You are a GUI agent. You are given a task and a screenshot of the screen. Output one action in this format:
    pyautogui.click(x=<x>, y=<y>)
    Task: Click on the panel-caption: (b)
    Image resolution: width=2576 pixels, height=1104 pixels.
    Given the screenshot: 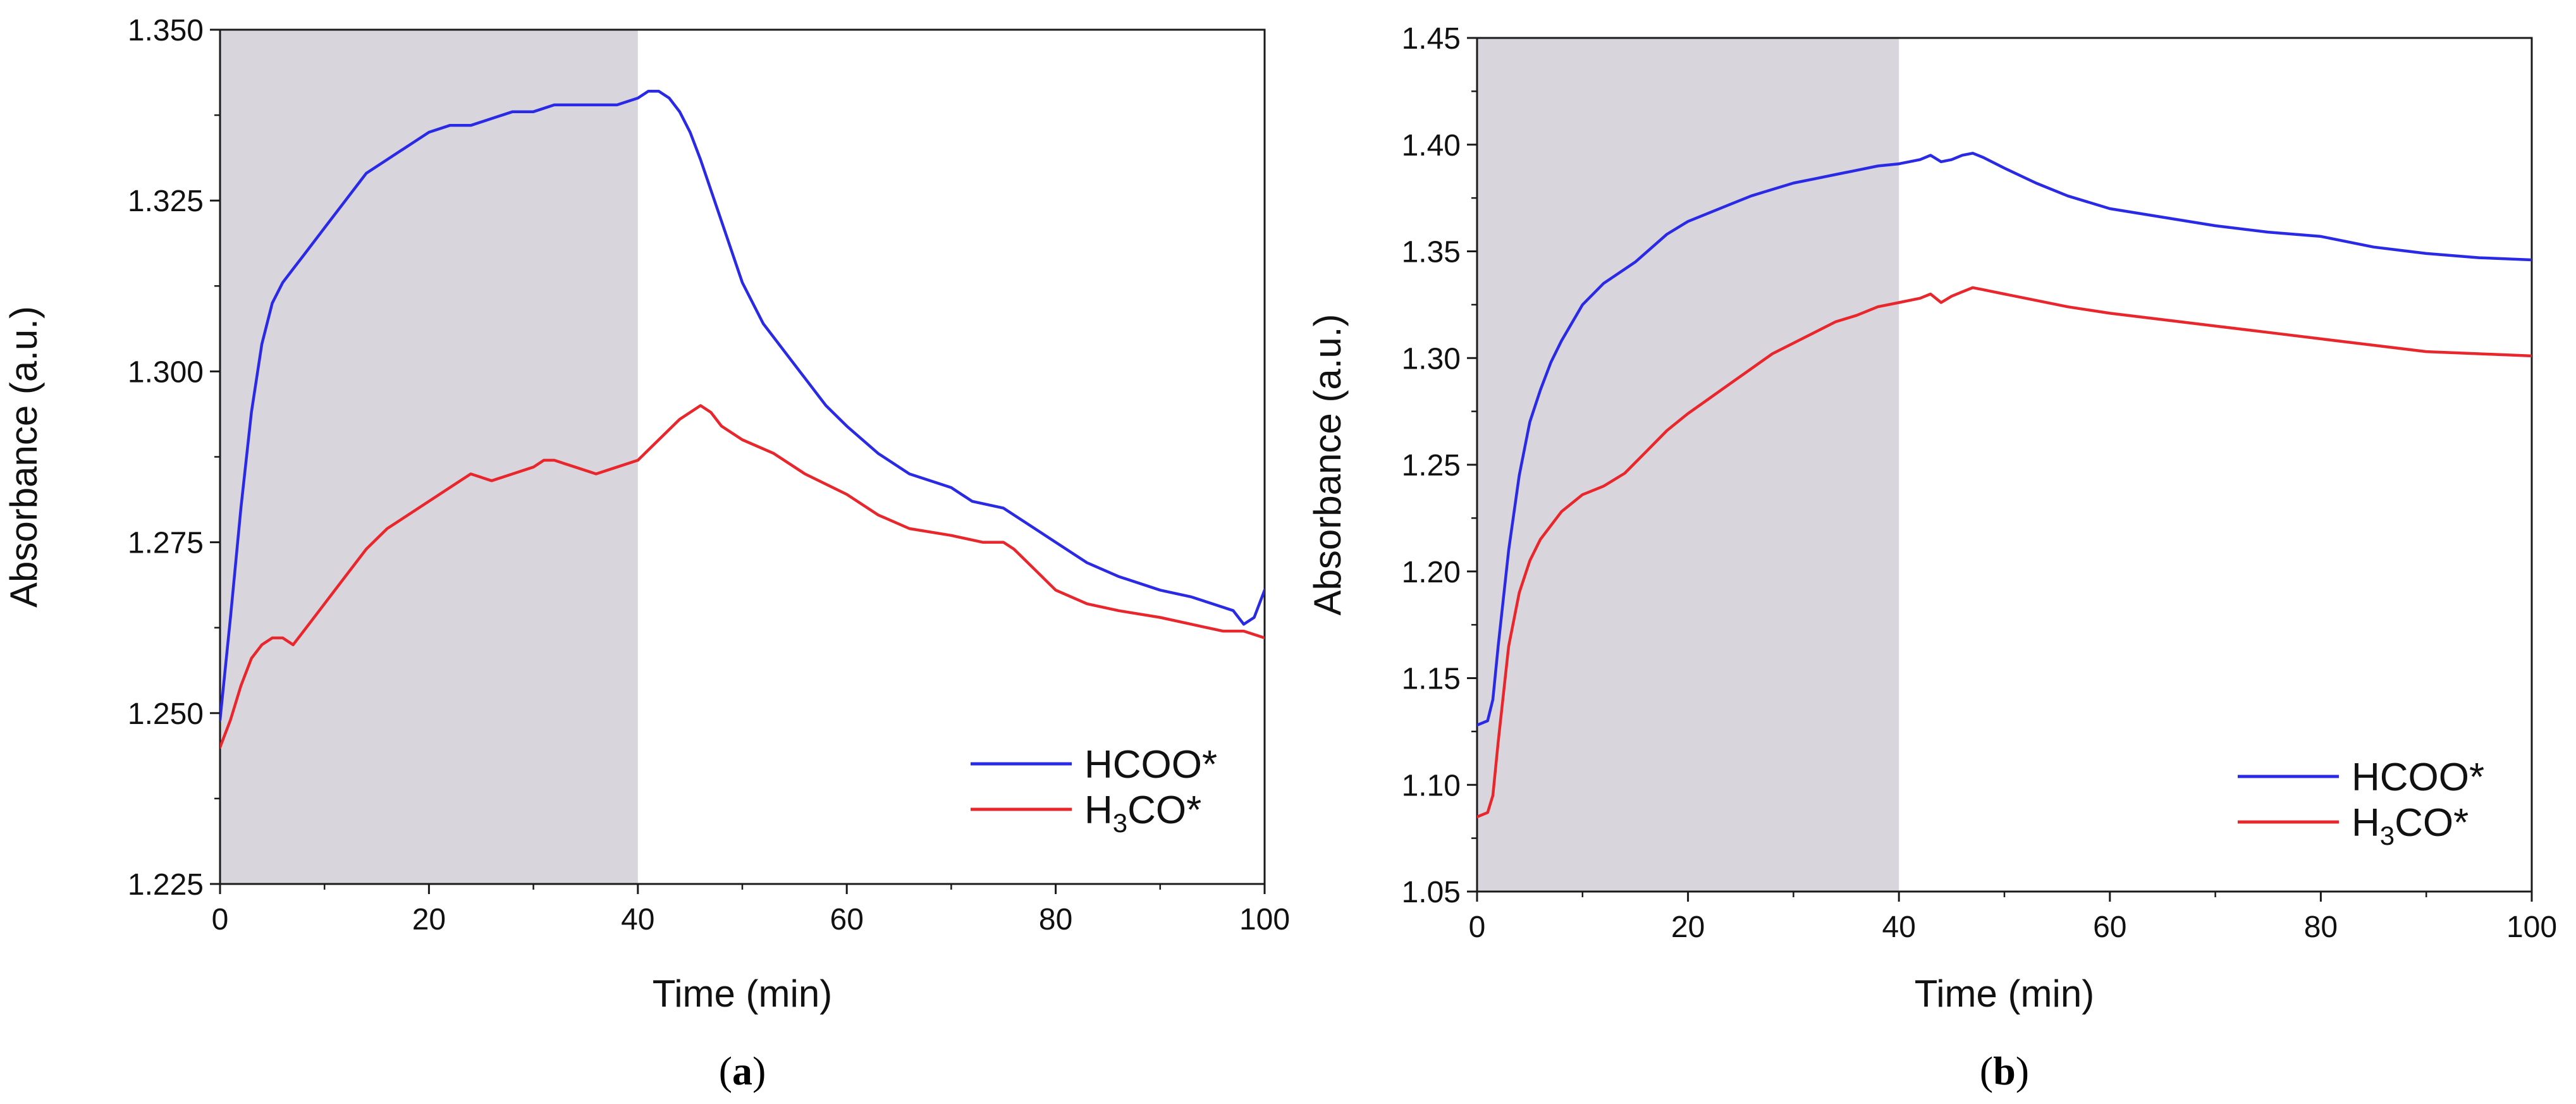 What is the action you would take?
    pyautogui.click(x=2004, y=1070)
    